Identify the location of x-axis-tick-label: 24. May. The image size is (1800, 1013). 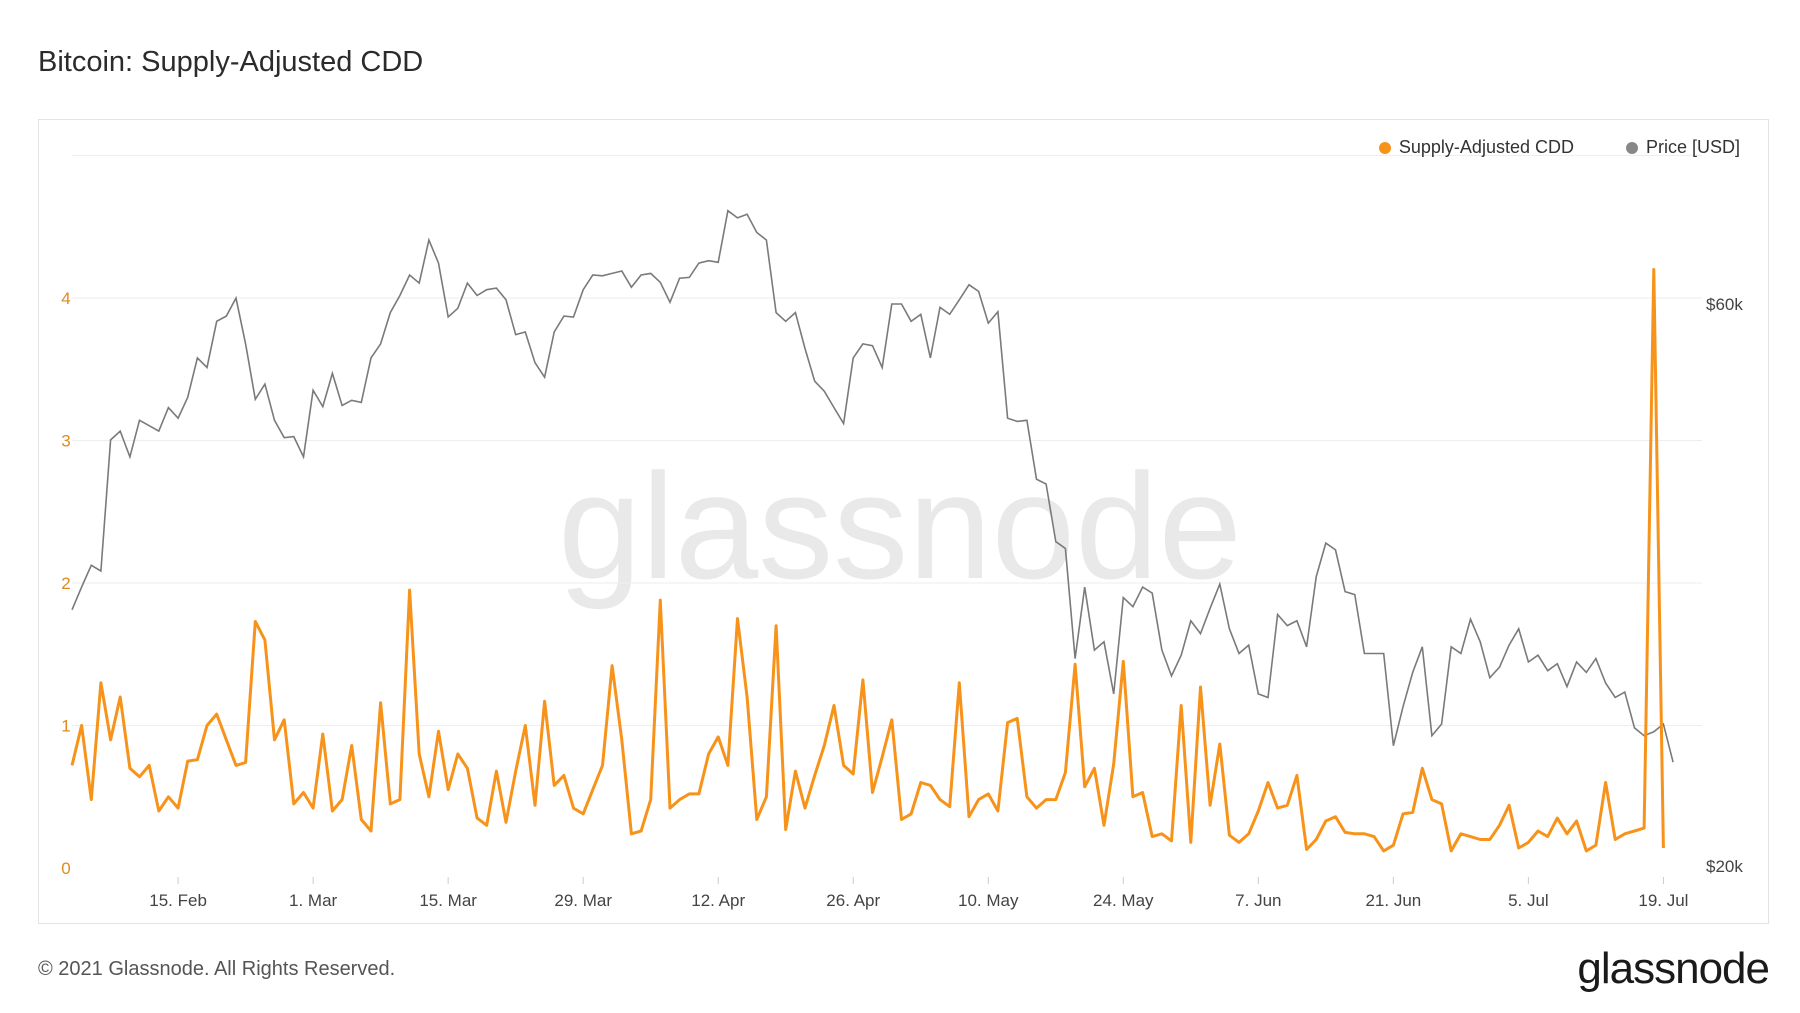
(1123, 900).